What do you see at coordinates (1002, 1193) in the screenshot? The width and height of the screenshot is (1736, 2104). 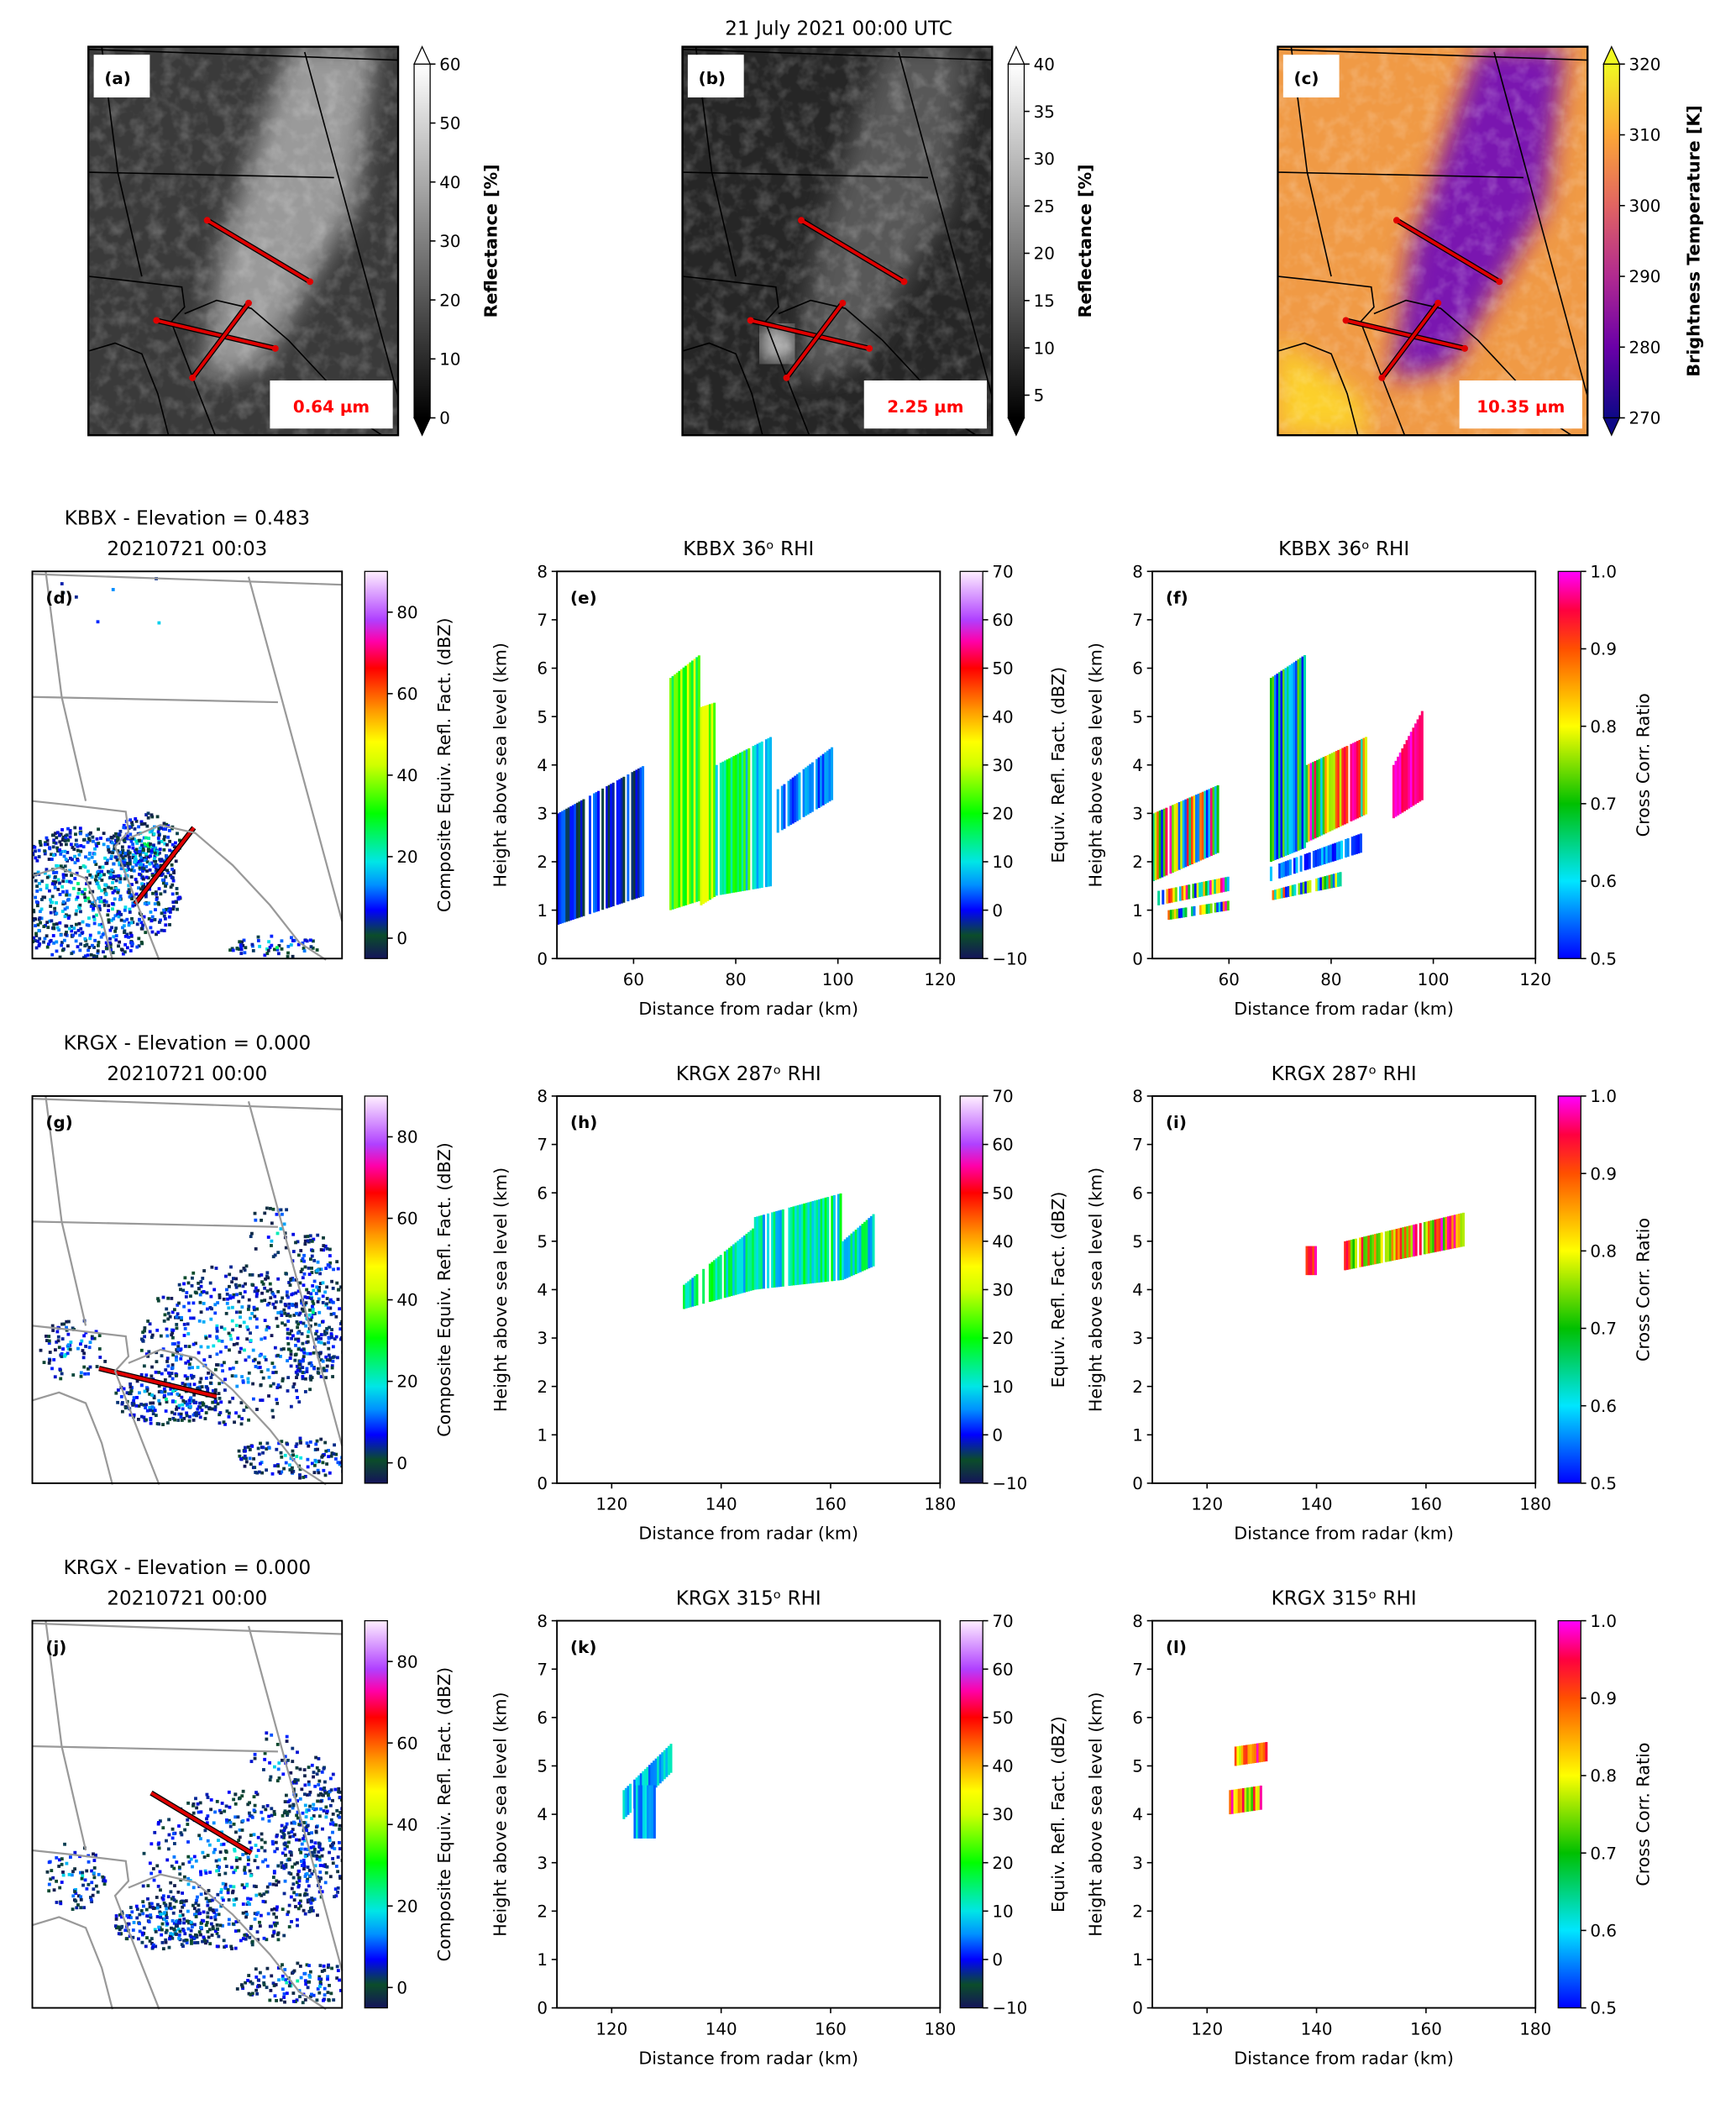 I see `colorbar-tick-label: 50` at bounding box center [1002, 1193].